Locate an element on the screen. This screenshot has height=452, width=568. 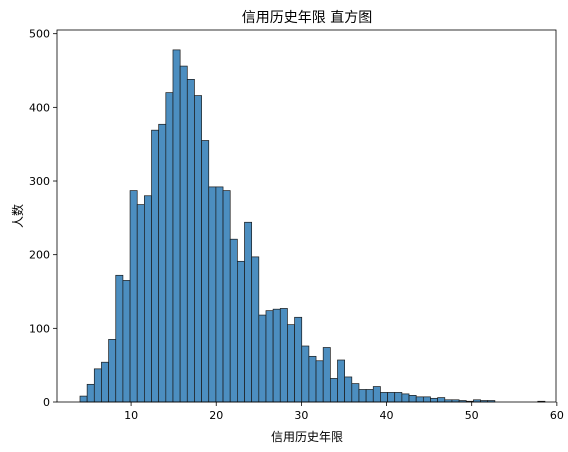
y-tick-label: 0 is located at coordinates (46, 402).